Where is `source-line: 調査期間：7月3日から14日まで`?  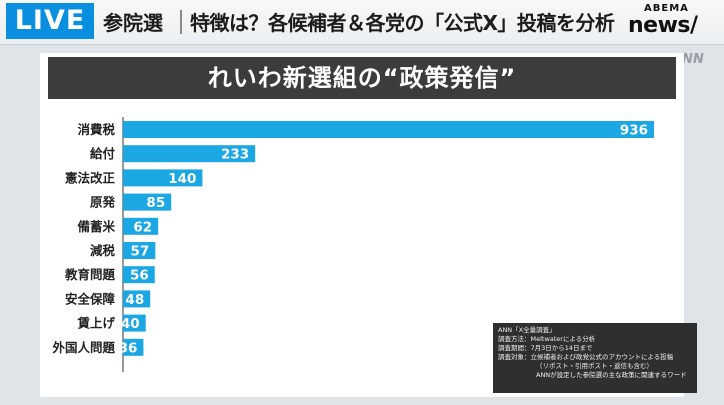
source-line: 調査期間：7月3日から14日まで is located at coordinates (545, 348).